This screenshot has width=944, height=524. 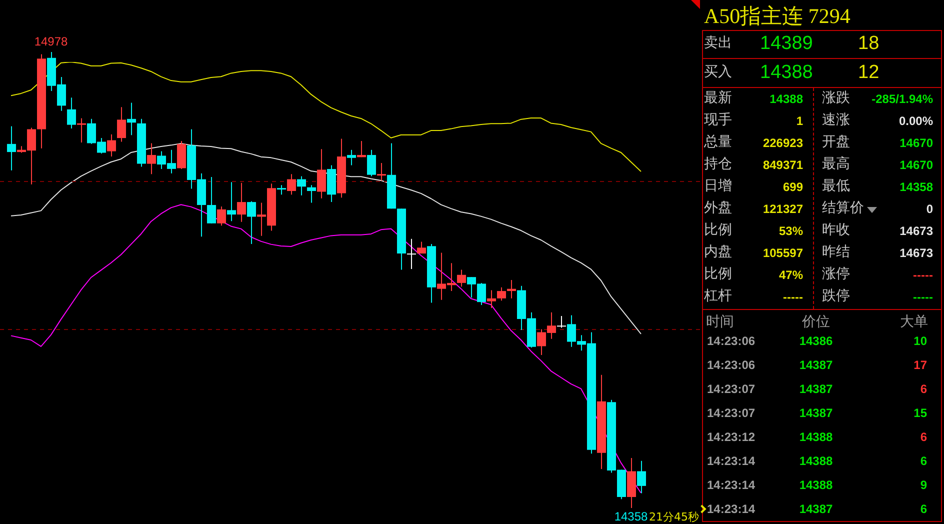 What do you see at coordinates (843, 208) in the screenshot?
I see `text: 结算价` at bounding box center [843, 208].